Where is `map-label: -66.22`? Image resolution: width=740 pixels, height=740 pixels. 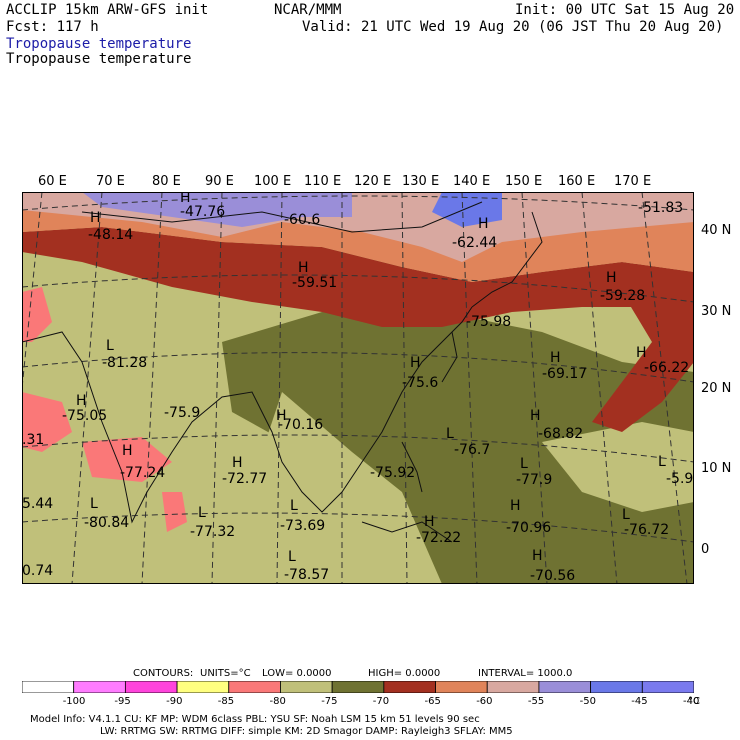 map-label: -66.22 is located at coordinates (666, 368).